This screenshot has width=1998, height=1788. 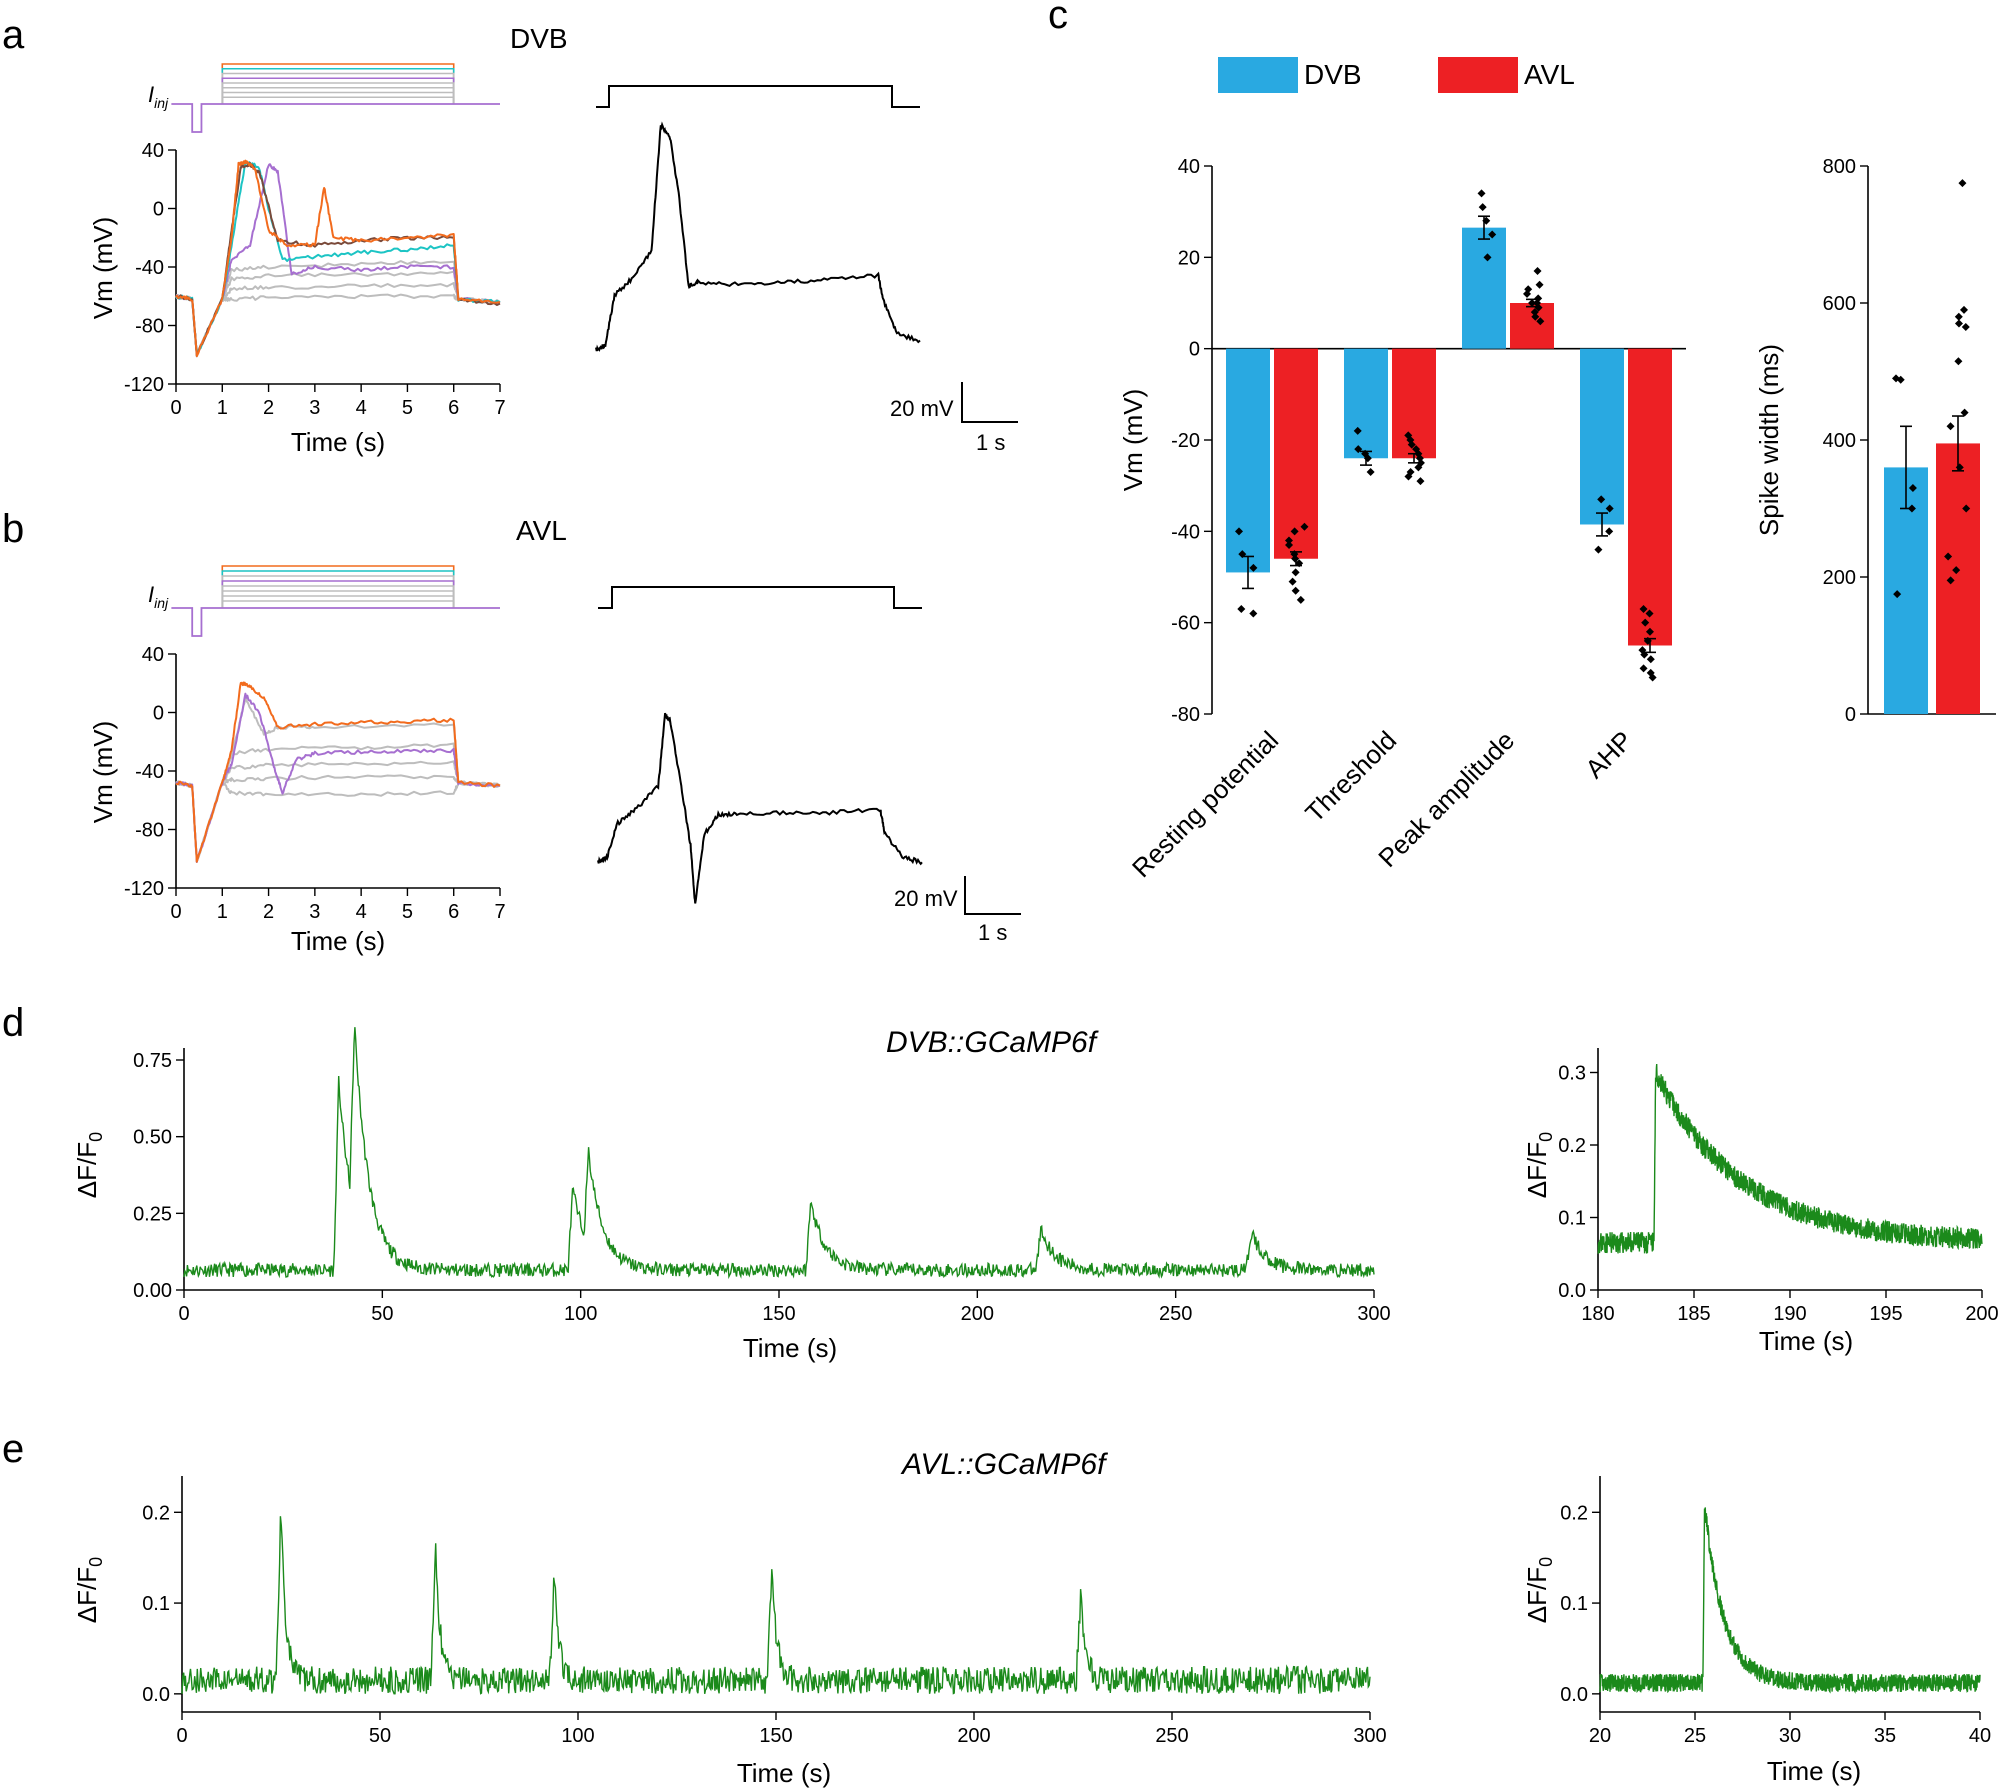 I want to click on panel-a-xtick-label: 7, so click(x=499, y=408).